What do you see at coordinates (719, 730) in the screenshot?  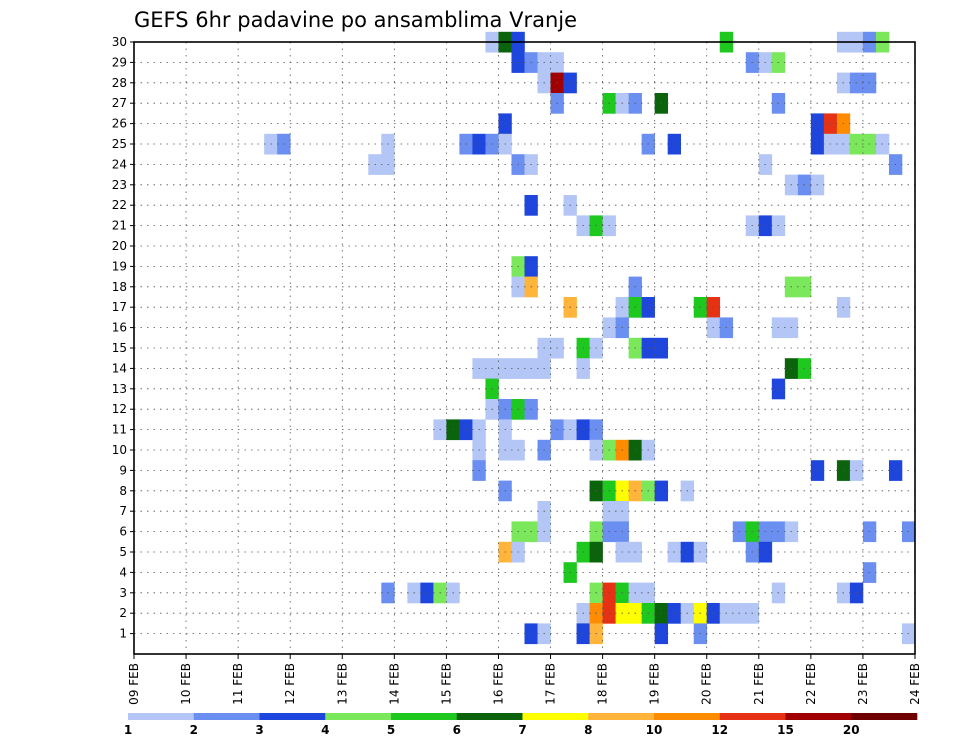 I see `colorbar-label: 12` at bounding box center [719, 730].